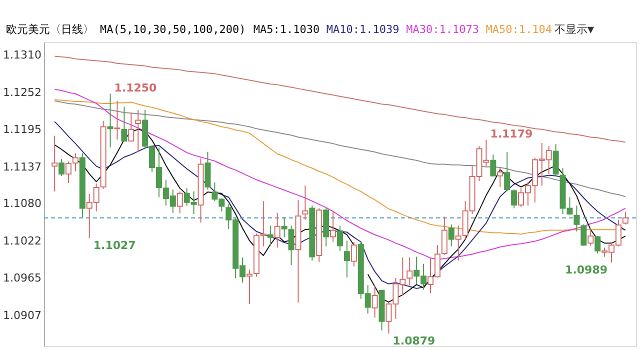  I want to click on y-tick-label: 1.1080, so click(22, 203).